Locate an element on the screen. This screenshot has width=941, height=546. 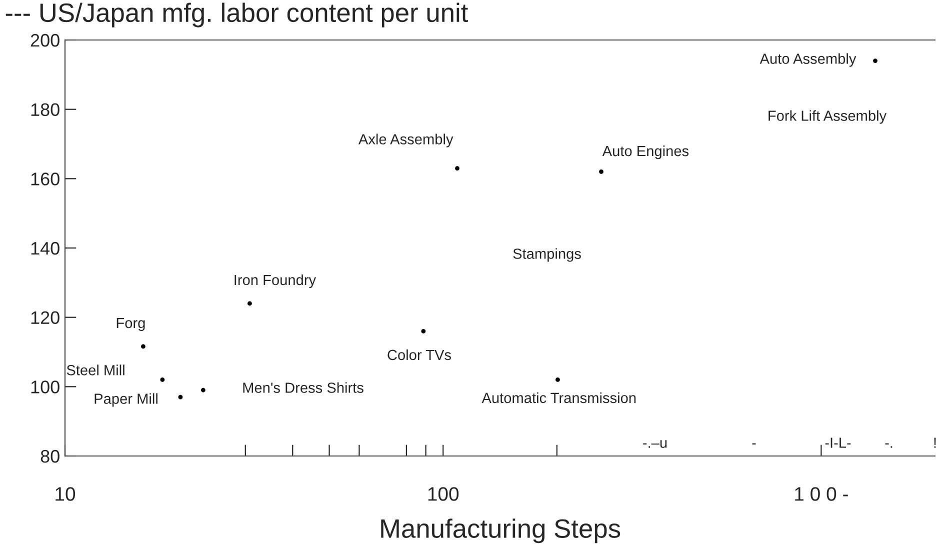
annotation: ! is located at coordinates (935, 443).